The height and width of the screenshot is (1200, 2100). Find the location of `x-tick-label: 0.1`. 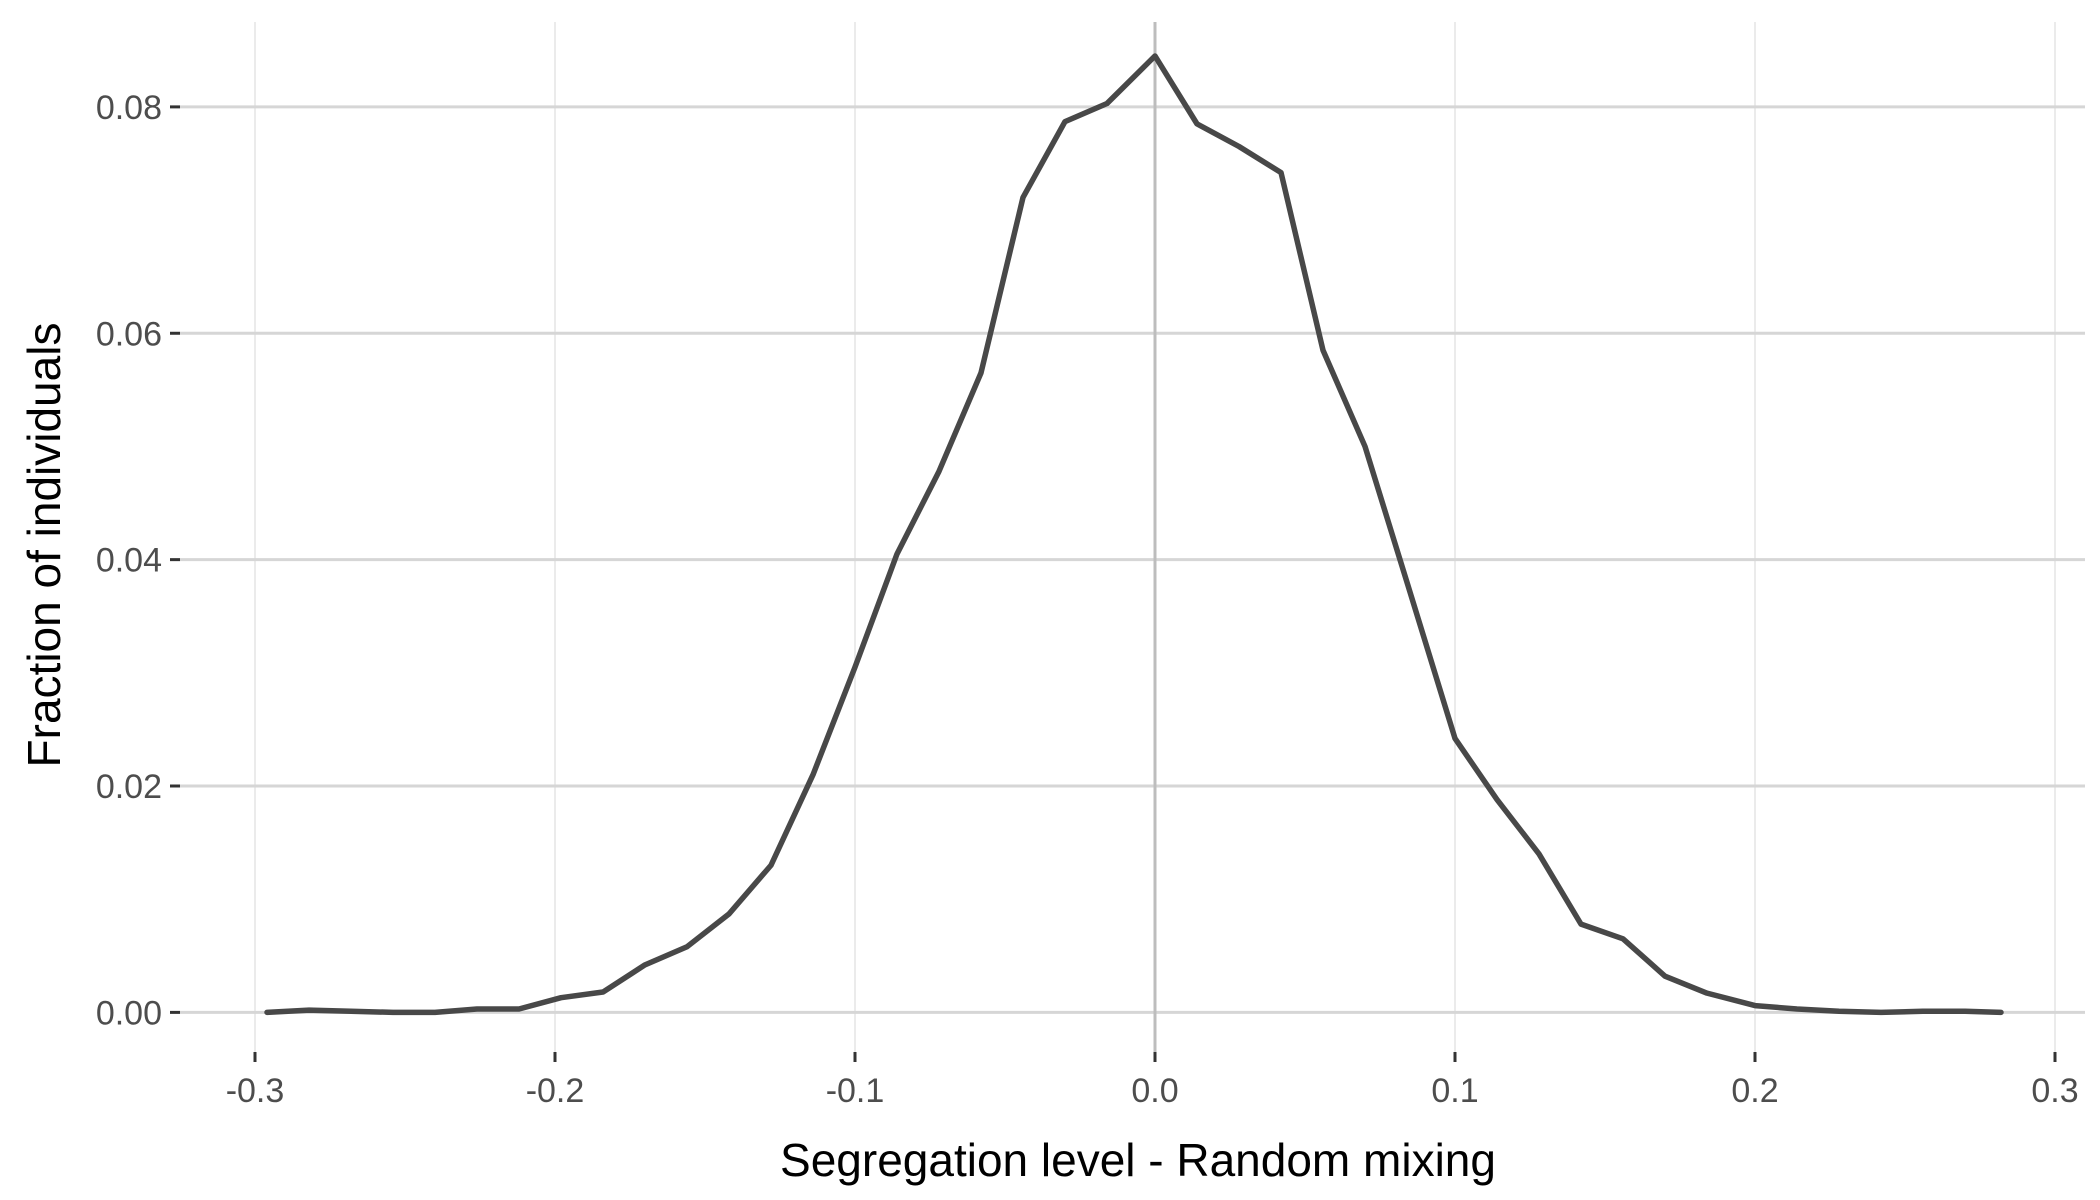

x-tick-label: 0.1 is located at coordinates (1454, 1091).